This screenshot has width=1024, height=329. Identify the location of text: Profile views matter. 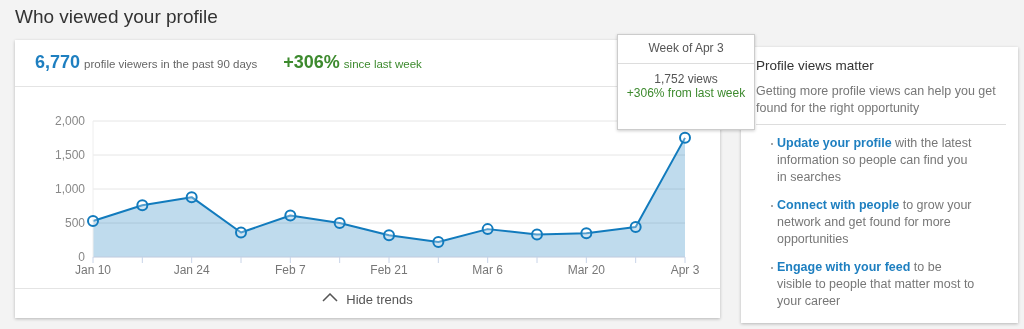
(815, 65).